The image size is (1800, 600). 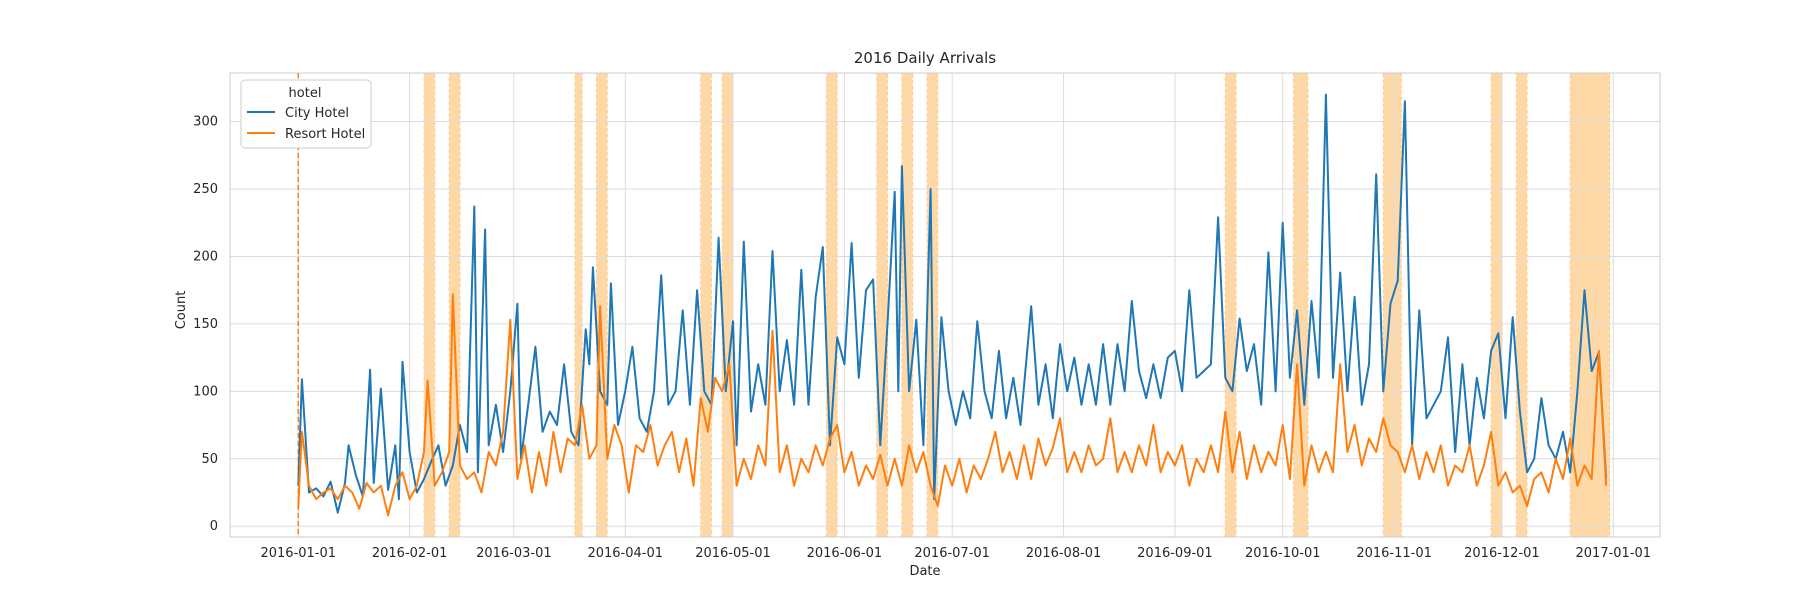 What do you see at coordinates (181, 310) in the screenshot?
I see `y-axis-label: Count` at bounding box center [181, 310].